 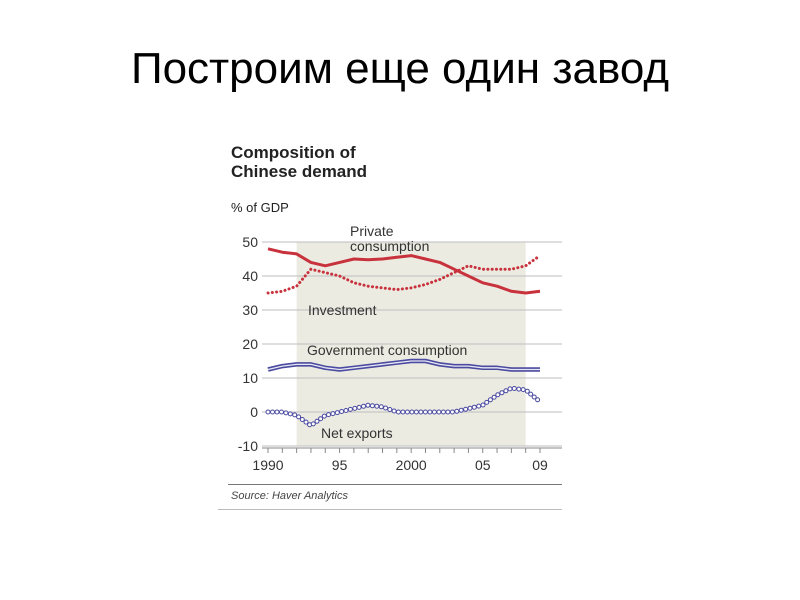 I want to click on chart-bottom-border, so click(x=390, y=509).